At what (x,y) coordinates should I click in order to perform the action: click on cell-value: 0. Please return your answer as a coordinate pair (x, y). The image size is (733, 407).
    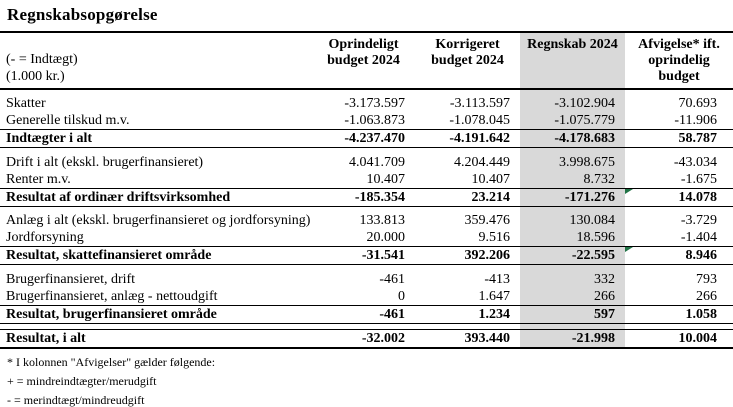
    Looking at the image, I should click on (401, 296).